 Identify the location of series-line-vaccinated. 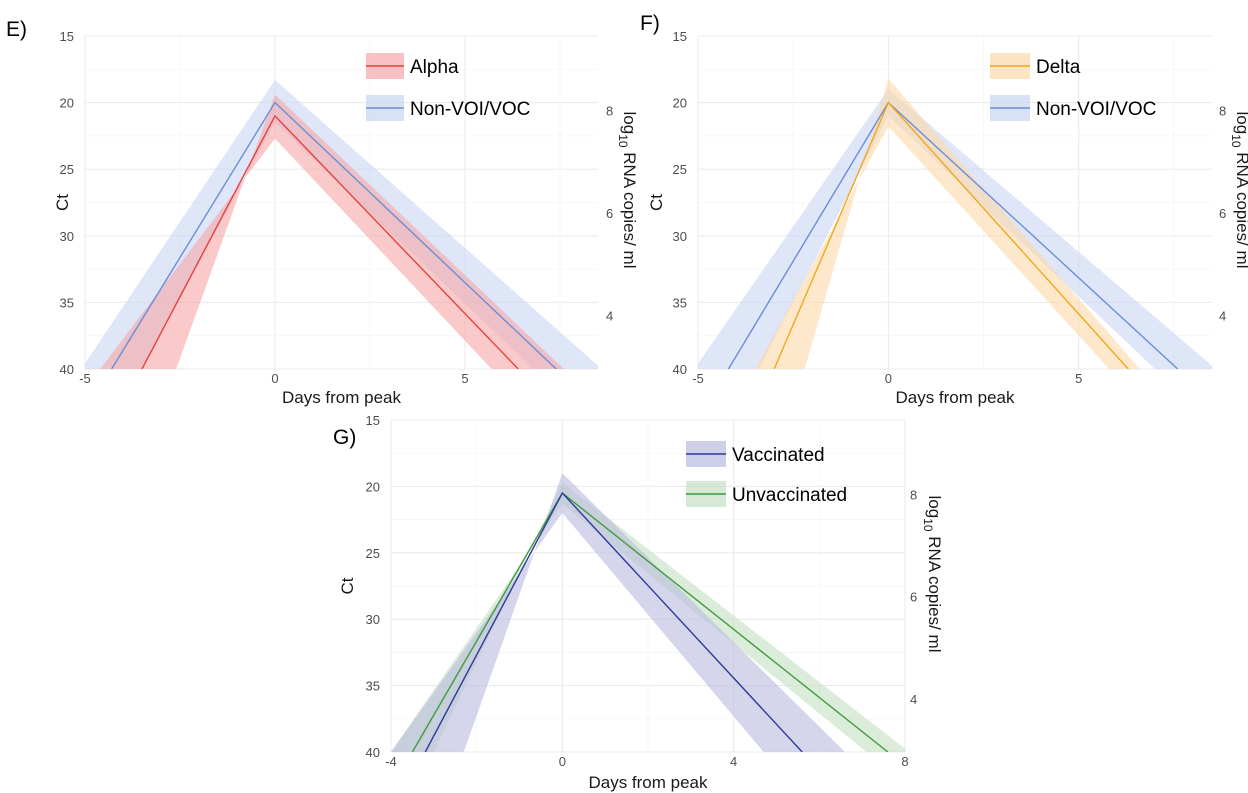
(613, 621).